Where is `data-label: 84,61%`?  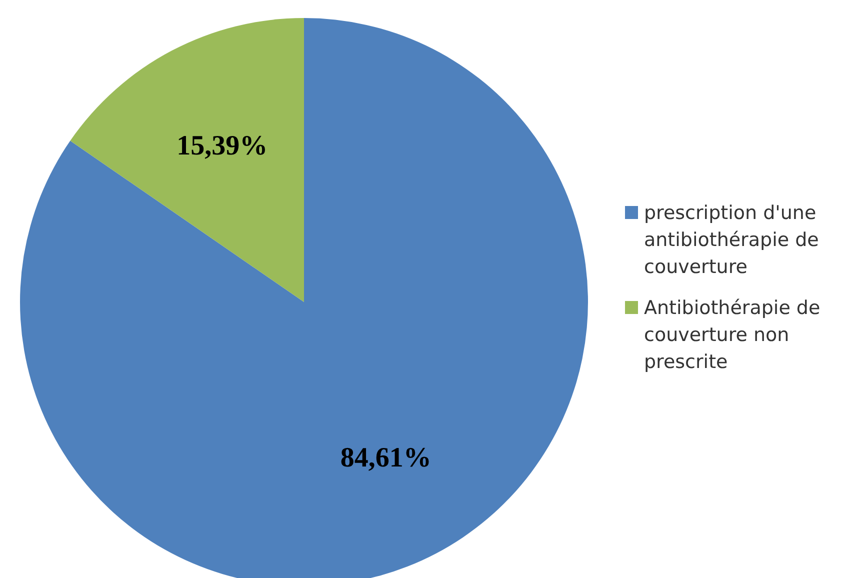 data-label: 84,61% is located at coordinates (386, 458).